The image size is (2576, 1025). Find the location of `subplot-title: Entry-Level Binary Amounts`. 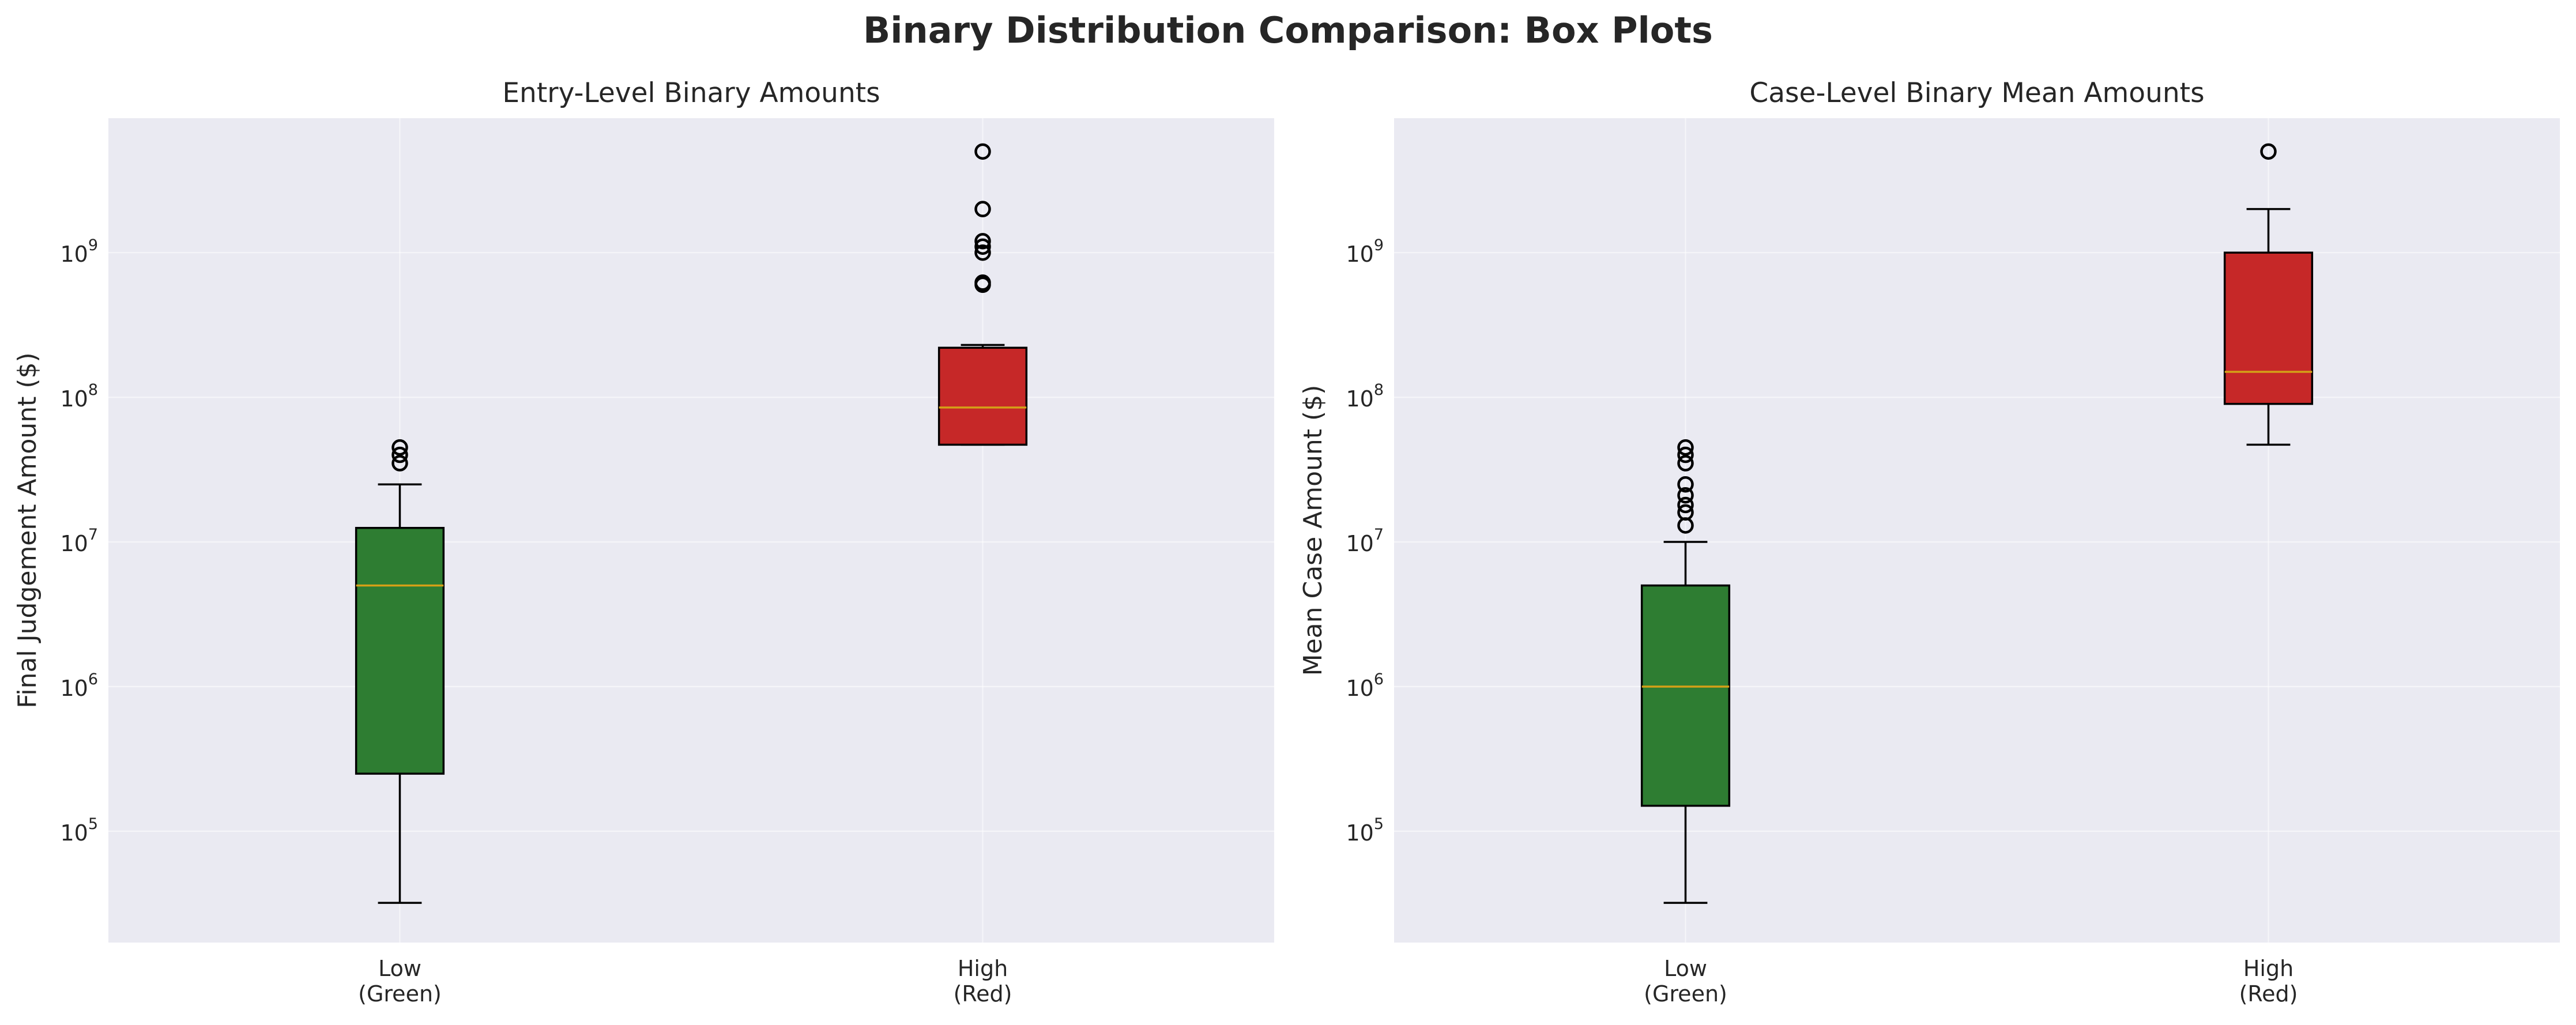

subplot-title: Entry-Level Binary Amounts is located at coordinates (691, 93).